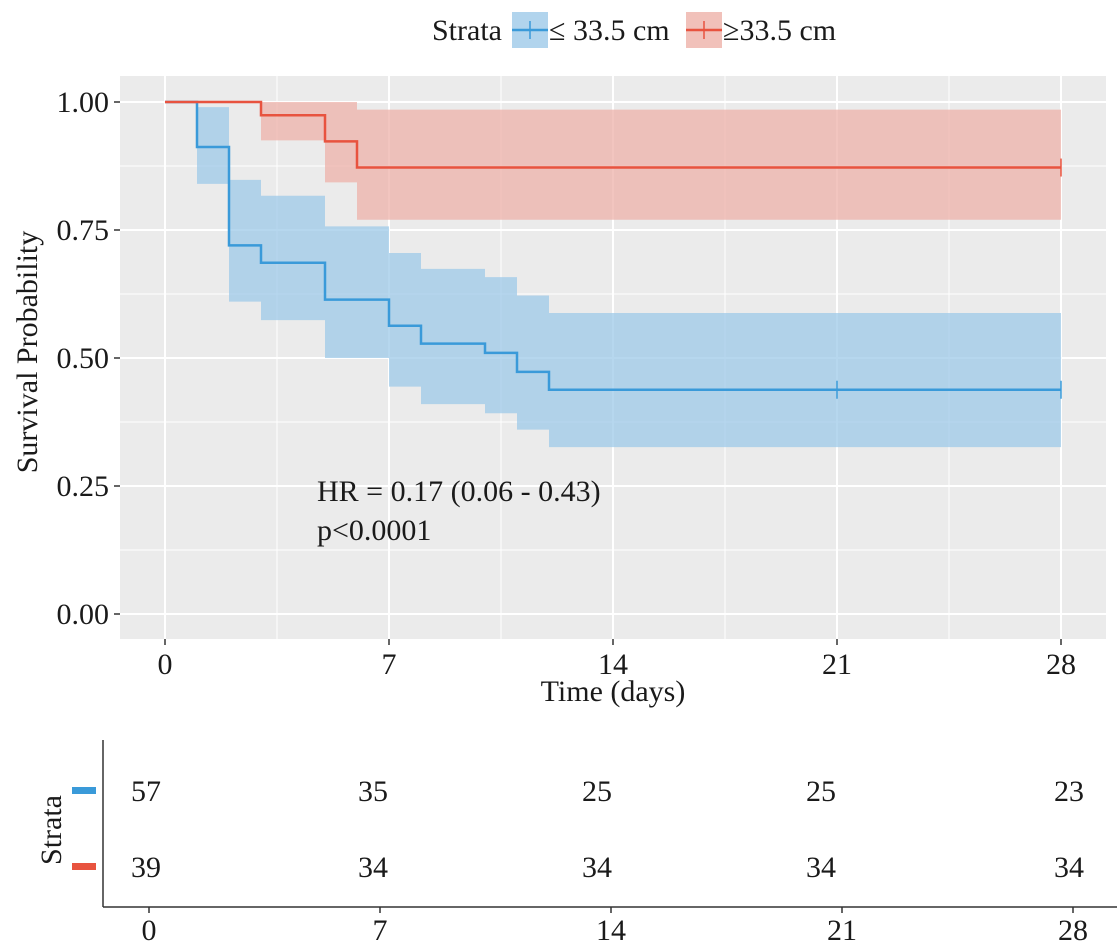 The width and height of the screenshot is (1117, 948). What do you see at coordinates (613, 664) in the screenshot?
I see `x-tick-label: 14` at bounding box center [613, 664].